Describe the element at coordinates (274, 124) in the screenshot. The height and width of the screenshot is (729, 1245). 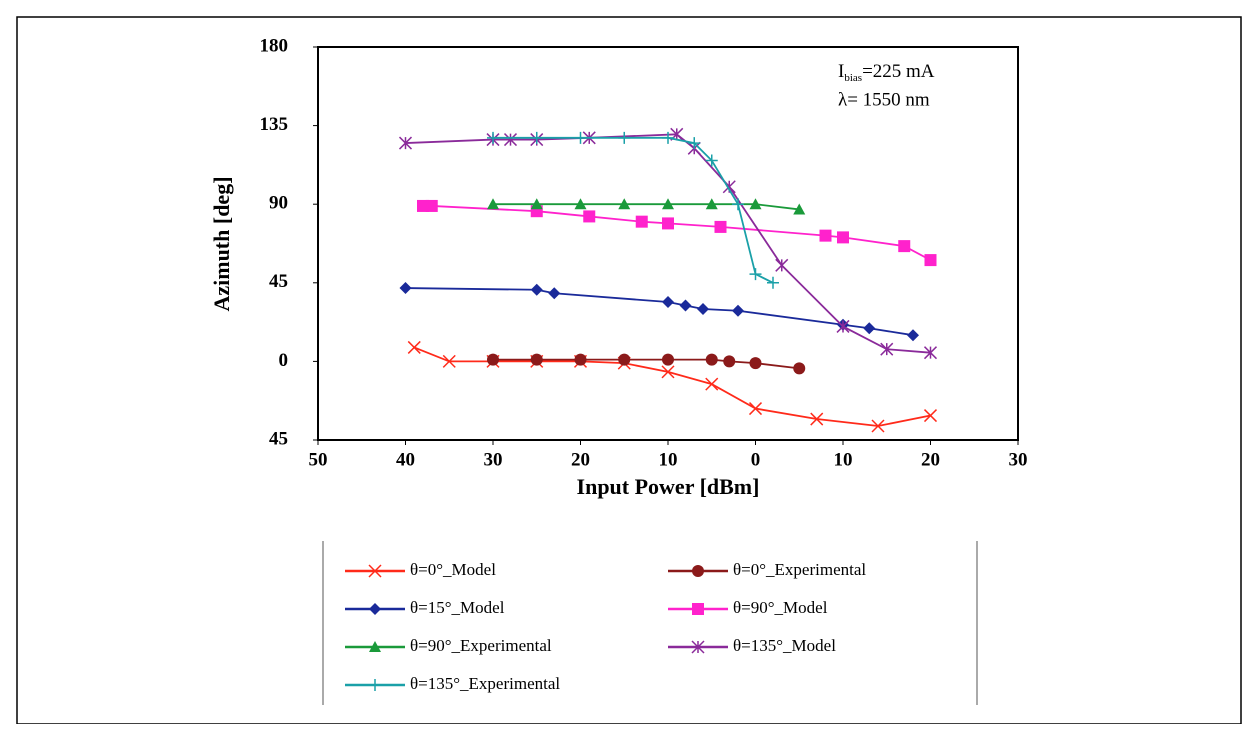
I see `y-tick-label: 135` at that location.